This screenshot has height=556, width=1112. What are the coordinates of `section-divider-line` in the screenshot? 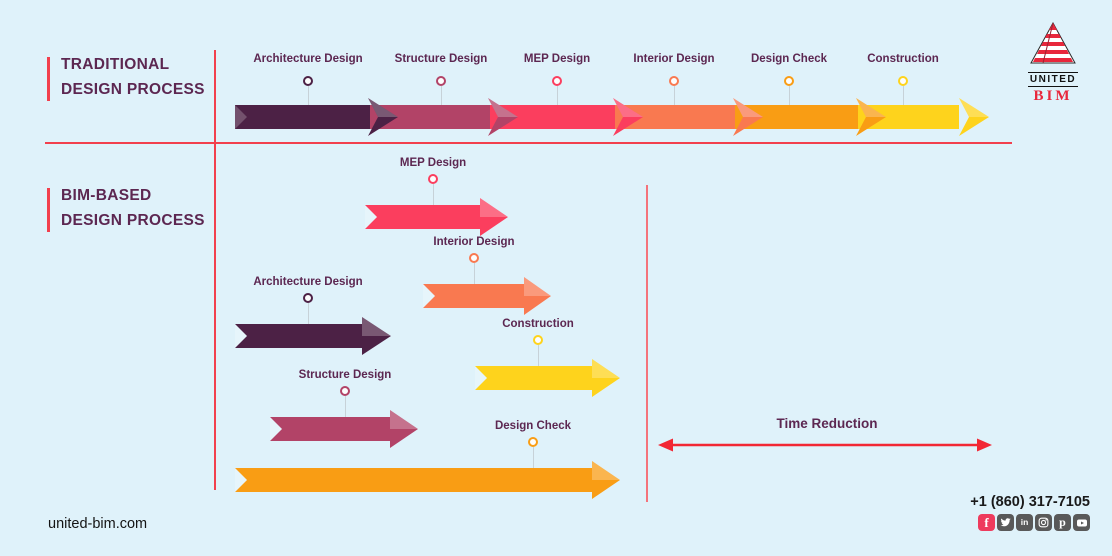 It's located at (528, 143).